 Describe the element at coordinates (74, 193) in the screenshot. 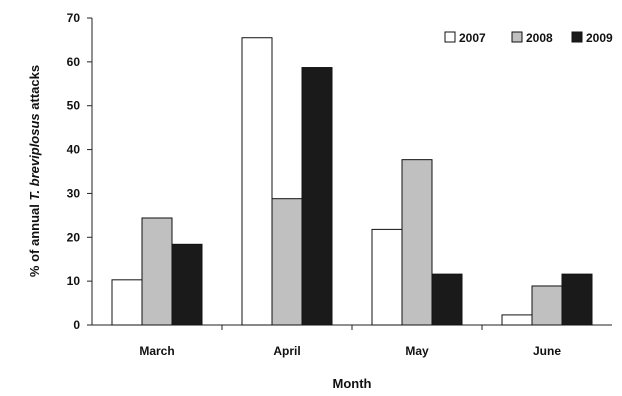

I see `y-tick-label: 30` at that location.